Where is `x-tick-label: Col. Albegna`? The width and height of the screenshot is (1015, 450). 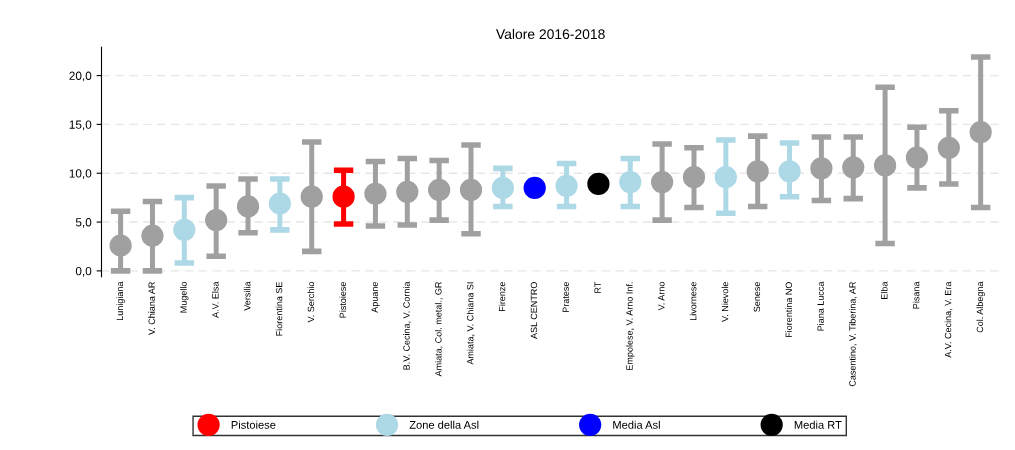
x-tick-label: Col. Albegna is located at coordinates (980, 307).